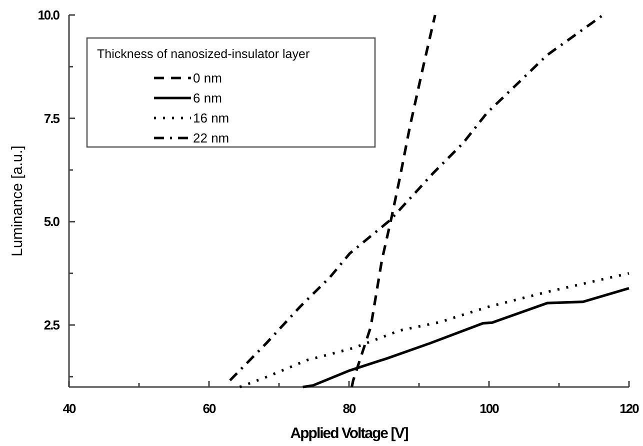 This screenshot has width=643, height=446. I want to click on legend-label: 16 nm, so click(211, 118).